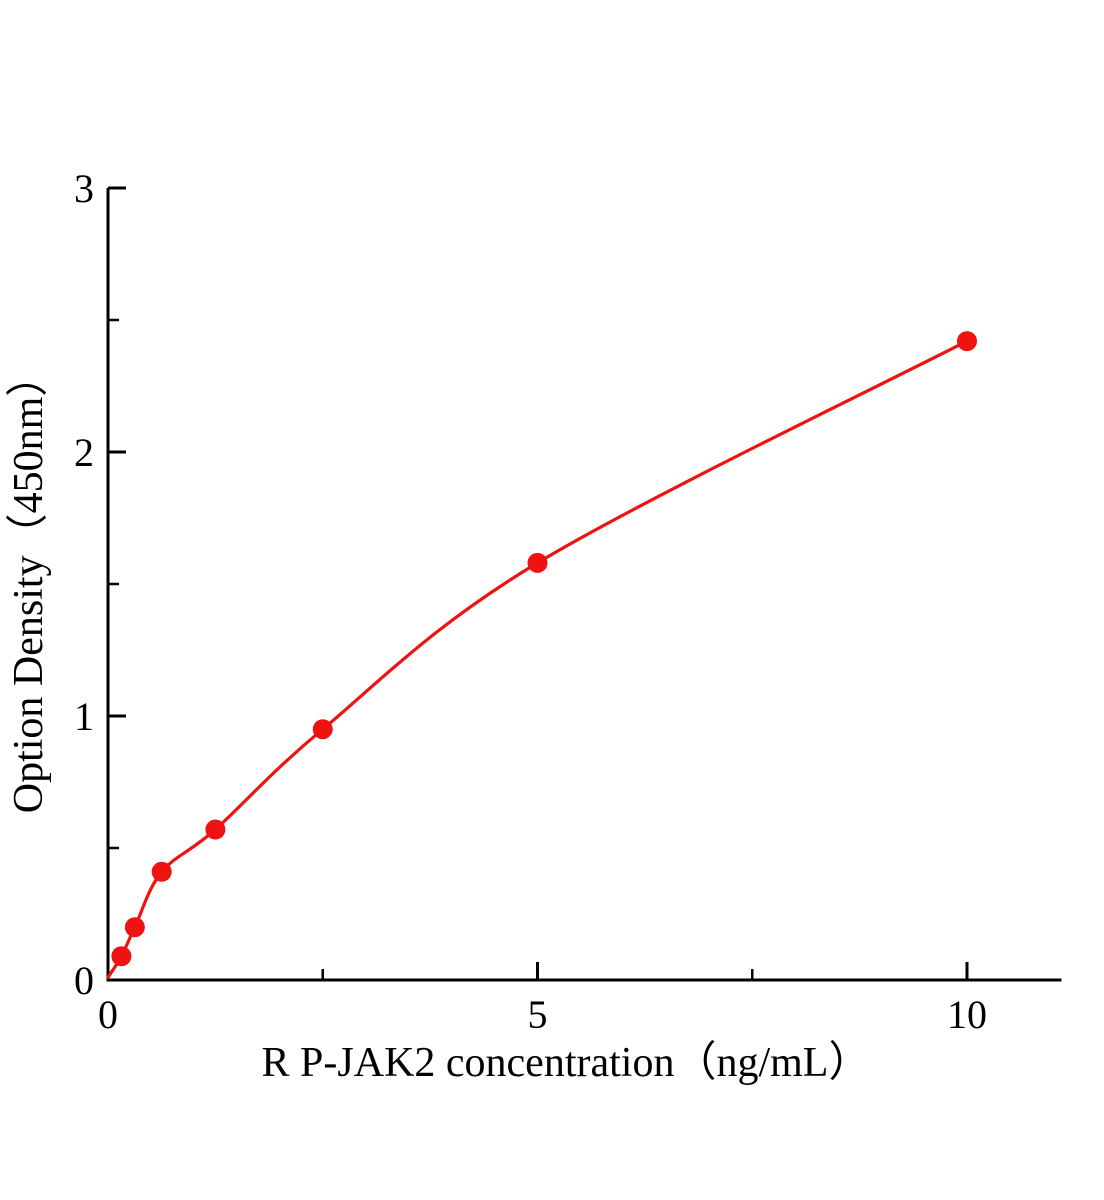 This screenshot has height=1200, width=1104. I want to click on y-tick-label: 1, so click(84, 716).